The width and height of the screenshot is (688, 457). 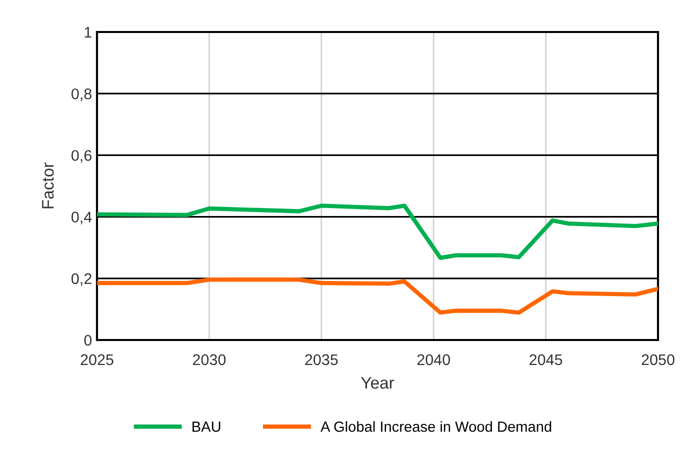 I want to click on y-tick-label: 0,4, so click(x=82, y=218).